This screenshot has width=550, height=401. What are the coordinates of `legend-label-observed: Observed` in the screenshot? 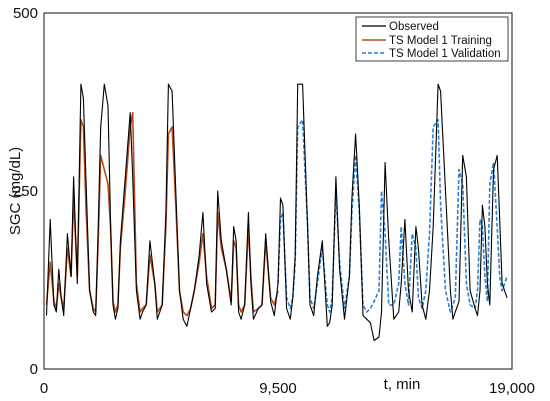 It's located at (414, 27).